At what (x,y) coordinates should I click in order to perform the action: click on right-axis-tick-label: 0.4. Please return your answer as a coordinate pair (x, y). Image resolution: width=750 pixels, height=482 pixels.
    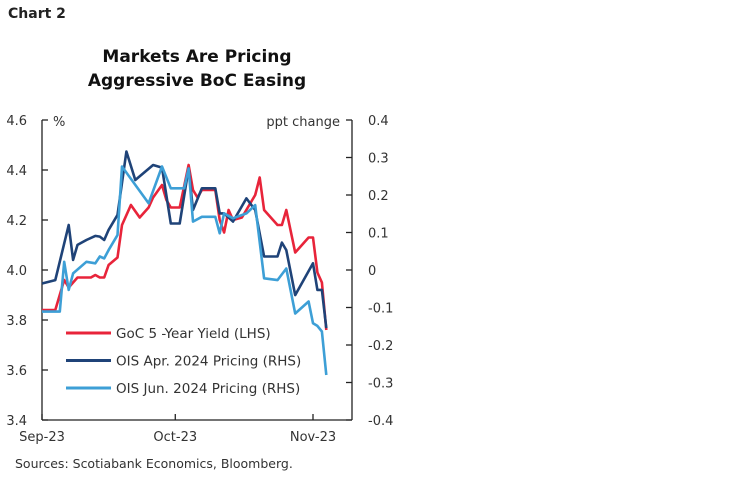
    Looking at the image, I should click on (378, 121).